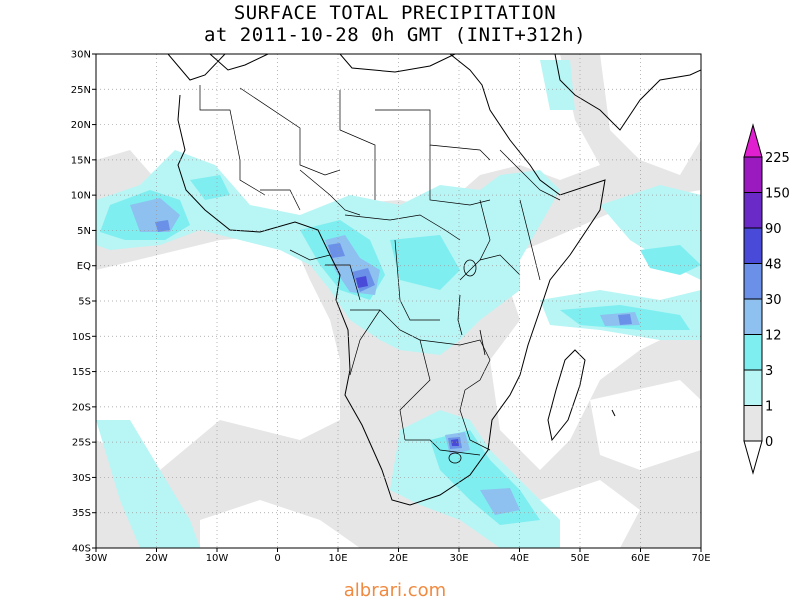 This screenshot has width=800, height=601. I want to click on lon-label: 10W, so click(217, 558).